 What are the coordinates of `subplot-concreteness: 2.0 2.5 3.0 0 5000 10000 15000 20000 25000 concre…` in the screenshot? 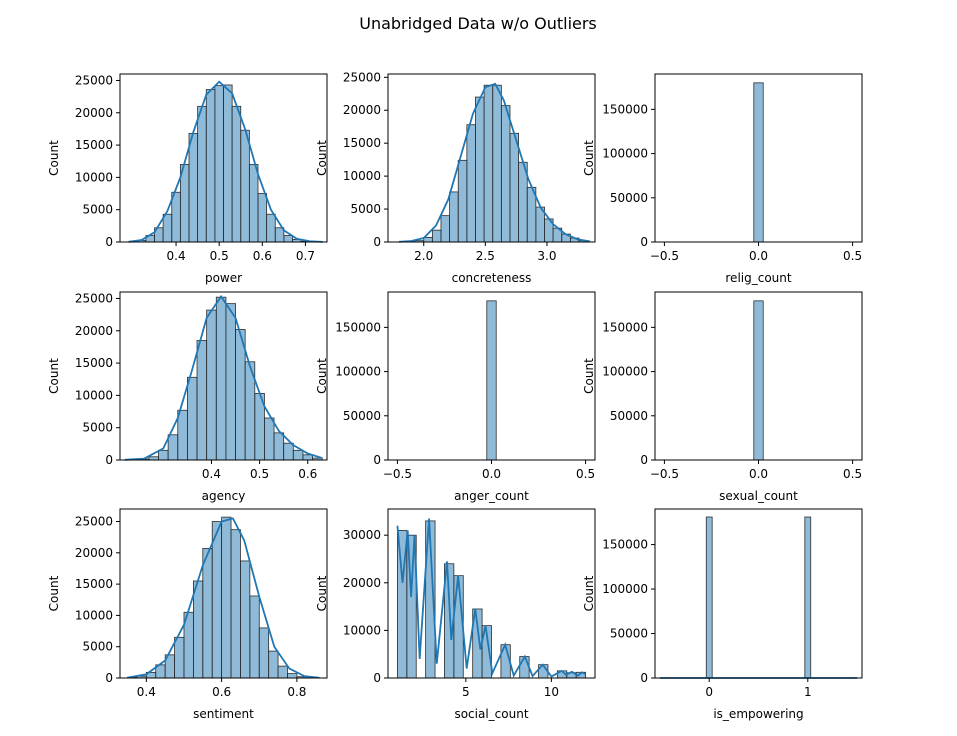 It's located at (455, 177).